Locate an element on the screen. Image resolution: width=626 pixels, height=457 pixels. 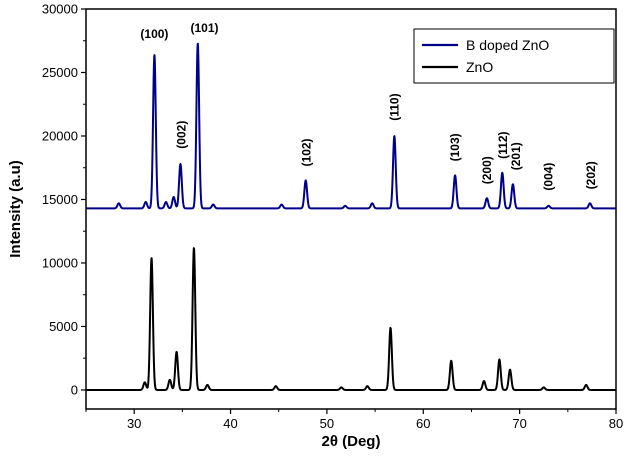
peak-label: (200) is located at coordinates (487, 170).